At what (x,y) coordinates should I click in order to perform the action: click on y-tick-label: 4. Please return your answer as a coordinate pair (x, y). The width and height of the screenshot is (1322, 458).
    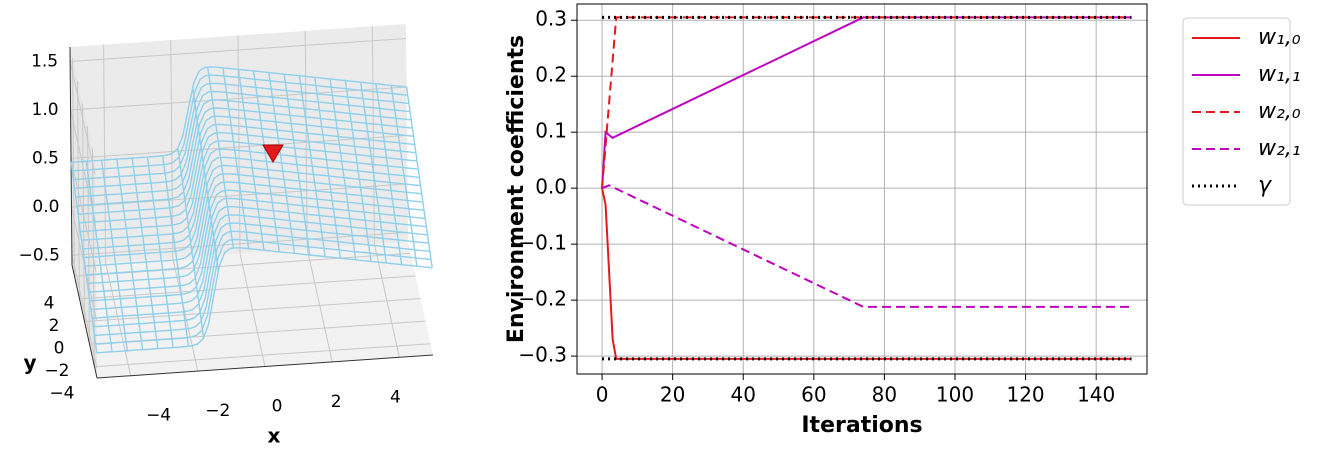
    Looking at the image, I should click on (49, 303).